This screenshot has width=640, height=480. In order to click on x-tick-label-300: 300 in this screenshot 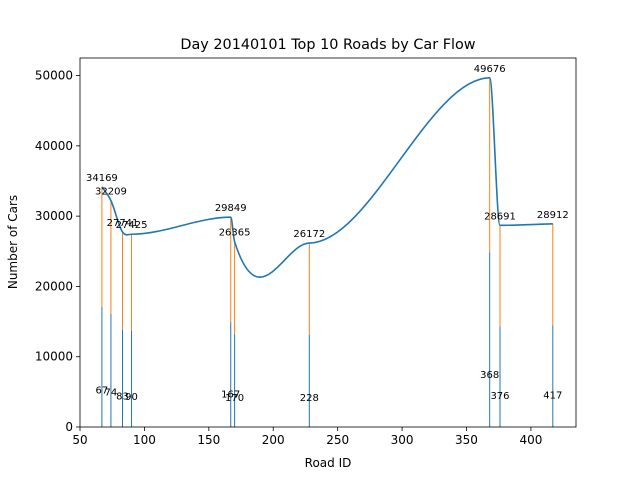, I will do `click(402, 440)`.